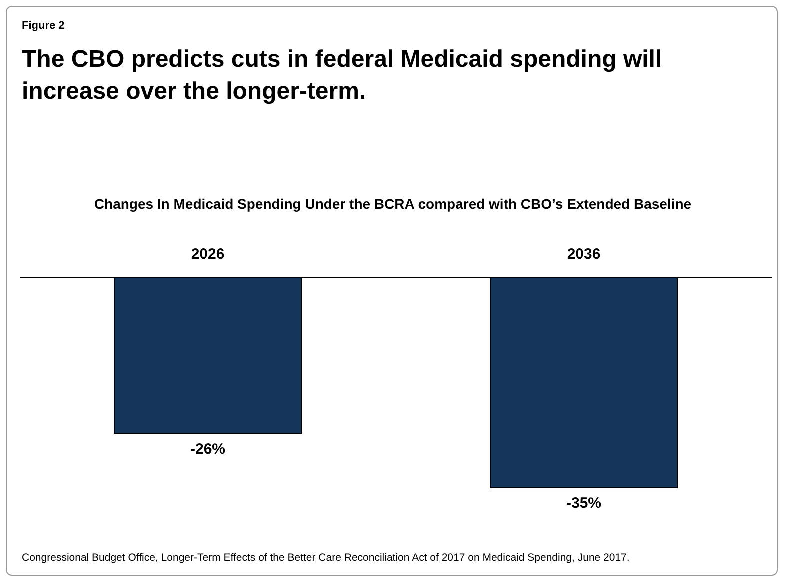  What do you see at coordinates (208, 255) in the screenshot?
I see `x-tick-label: 2026` at bounding box center [208, 255].